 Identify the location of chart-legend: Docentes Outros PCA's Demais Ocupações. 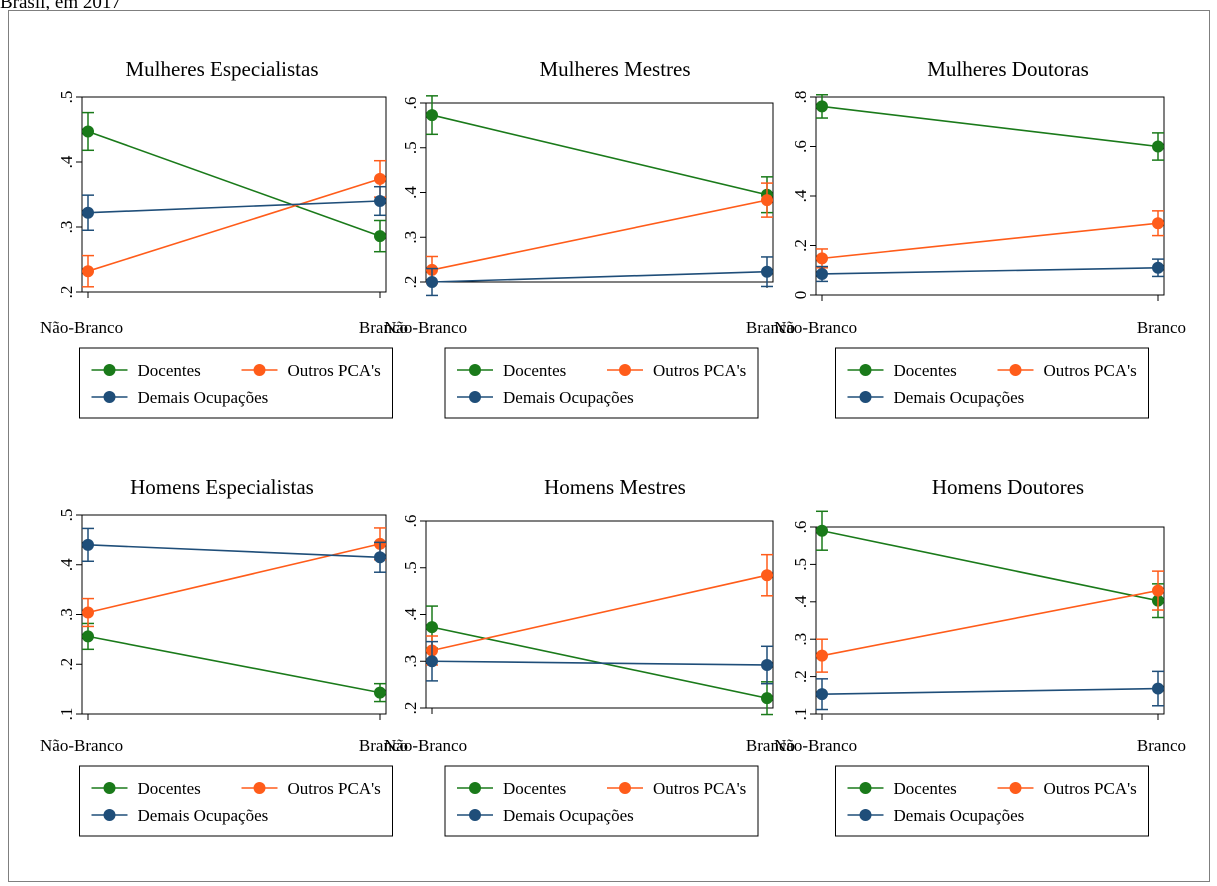
(236, 383).